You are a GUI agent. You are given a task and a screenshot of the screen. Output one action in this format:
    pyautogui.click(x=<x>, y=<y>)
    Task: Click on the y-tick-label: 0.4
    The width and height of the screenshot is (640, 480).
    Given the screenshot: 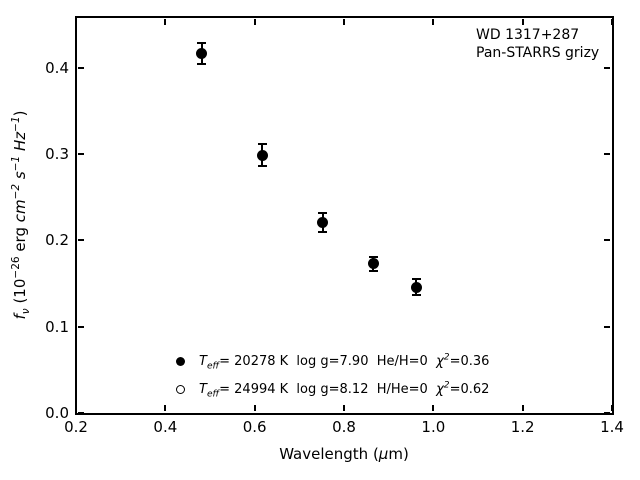 What is the action you would take?
    pyautogui.click(x=57, y=67)
    